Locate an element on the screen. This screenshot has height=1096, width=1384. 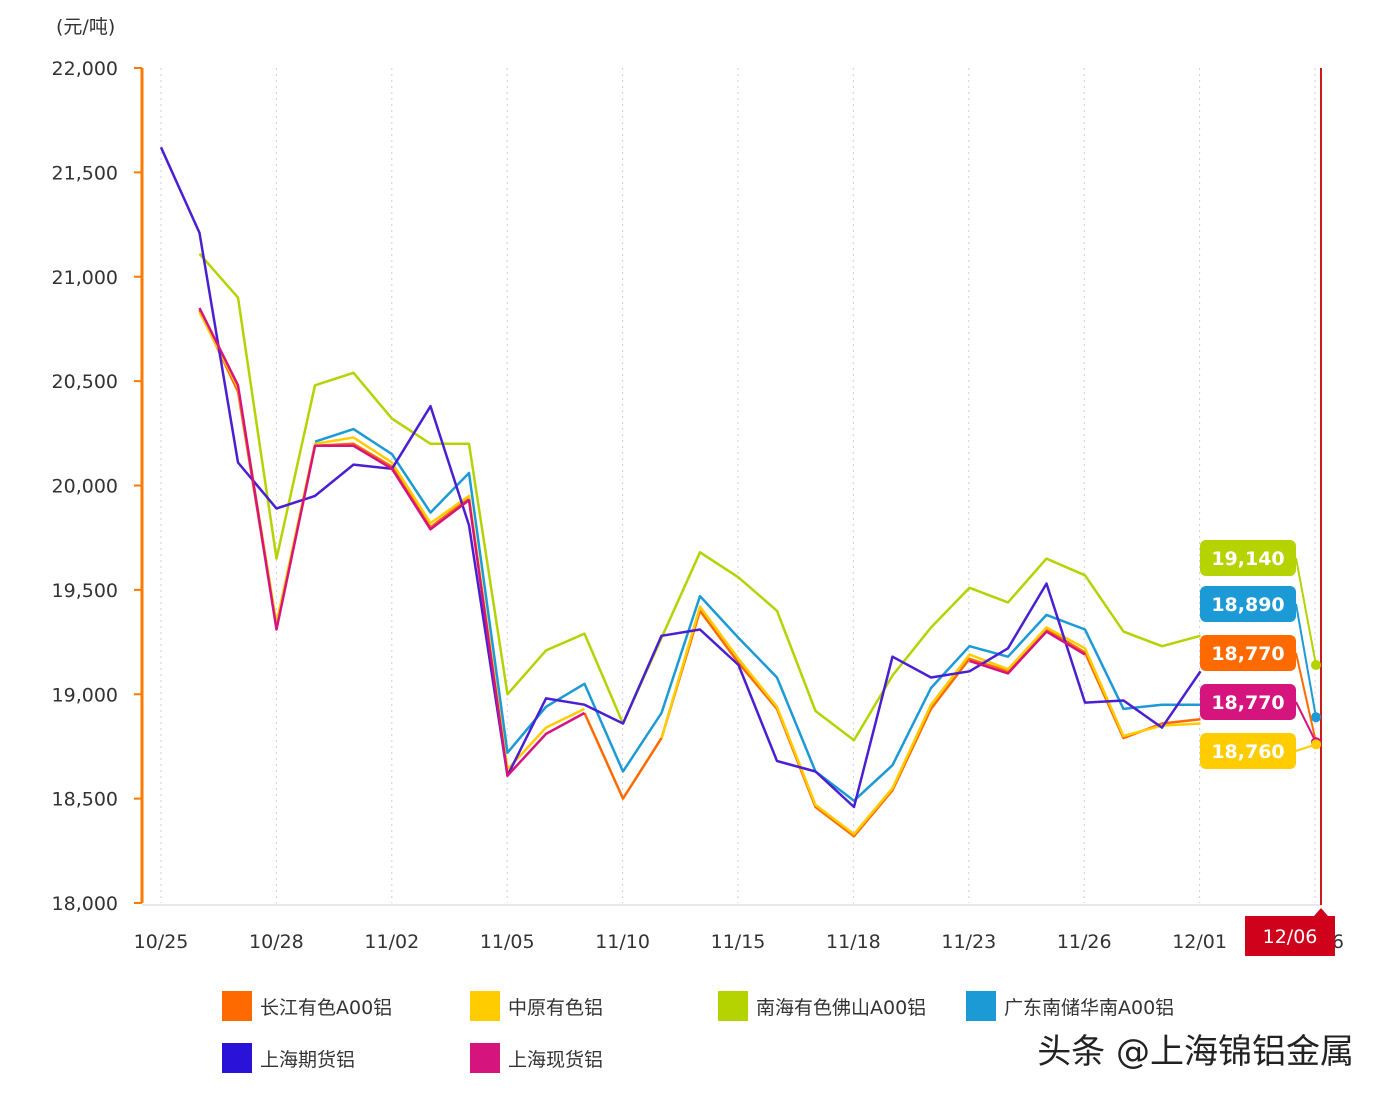
legend-item-changjiang: 长江有色A00铝 is located at coordinates (307, 1006).